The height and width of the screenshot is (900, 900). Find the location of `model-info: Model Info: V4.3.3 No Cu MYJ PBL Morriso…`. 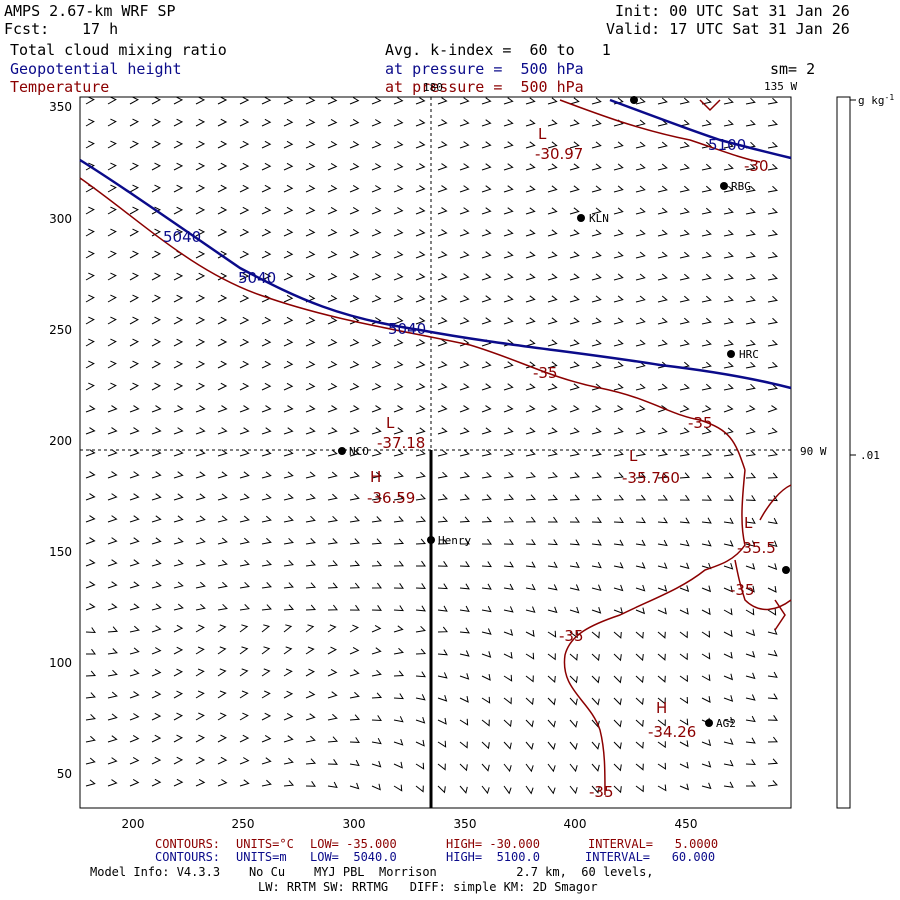

model-info: Model Info: V4.3.3 No Cu MYJ PBL Morriso… is located at coordinates (372, 872).